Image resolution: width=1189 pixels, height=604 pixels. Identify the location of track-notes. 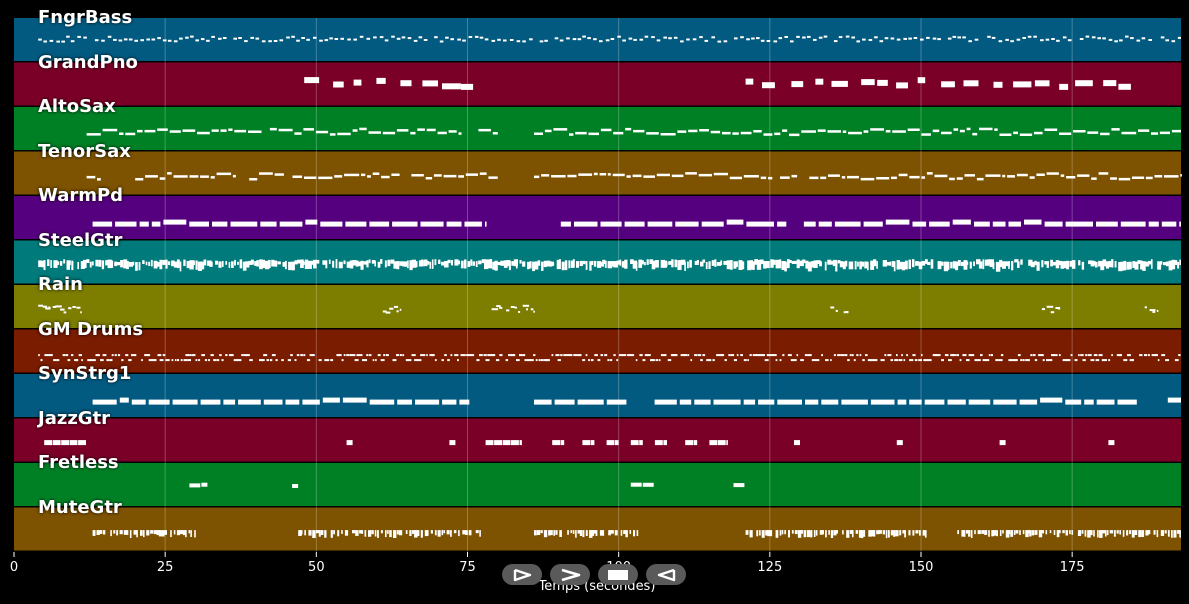
(598, 309).